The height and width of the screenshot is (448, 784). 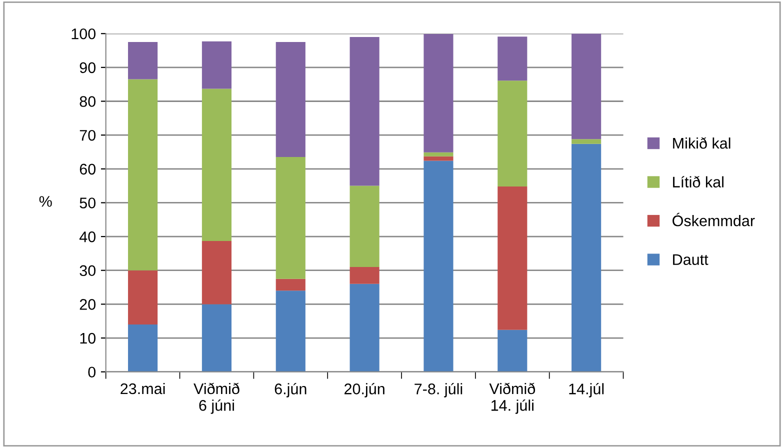 What do you see at coordinates (290, 390) in the screenshot?
I see `x-tick-label: 6.jún` at bounding box center [290, 390].